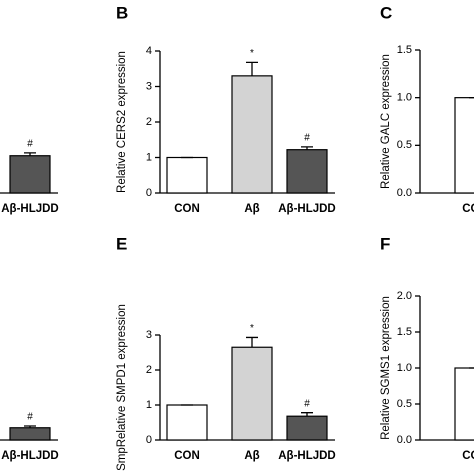 This screenshot has height=474, width=474. What do you see at coordinates (122, 387) in the screenshot?
I see `y-axis-label: SmpRelative SMPD1 expression` at bounding box center [122, 387].